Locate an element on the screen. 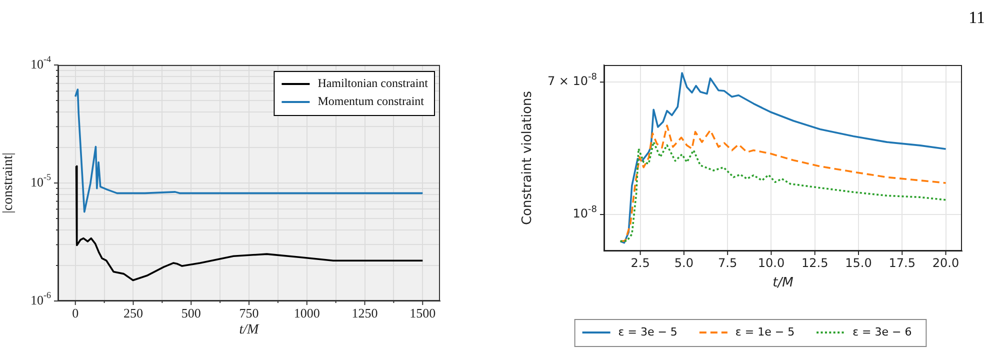 This screenshot has height=351, width=999. y-axis-title: Constraint violations is located at coordinates (528, 158).